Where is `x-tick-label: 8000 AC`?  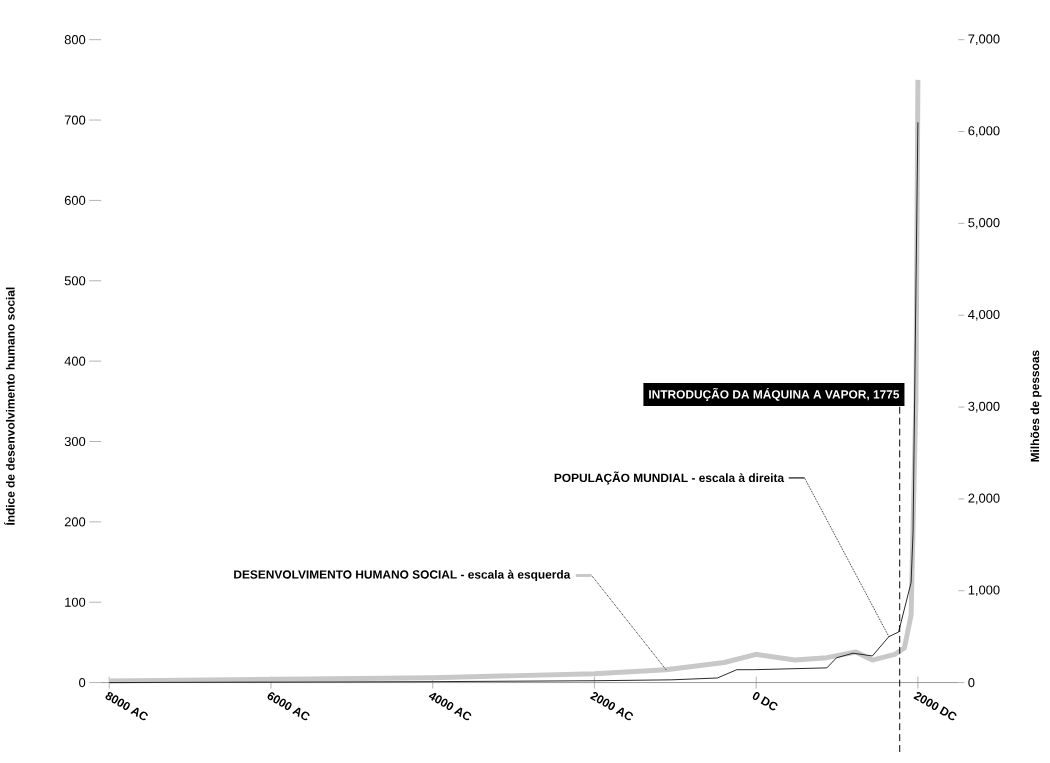
x-tick-label: 8000 AC is located at coordinates (126, 706).